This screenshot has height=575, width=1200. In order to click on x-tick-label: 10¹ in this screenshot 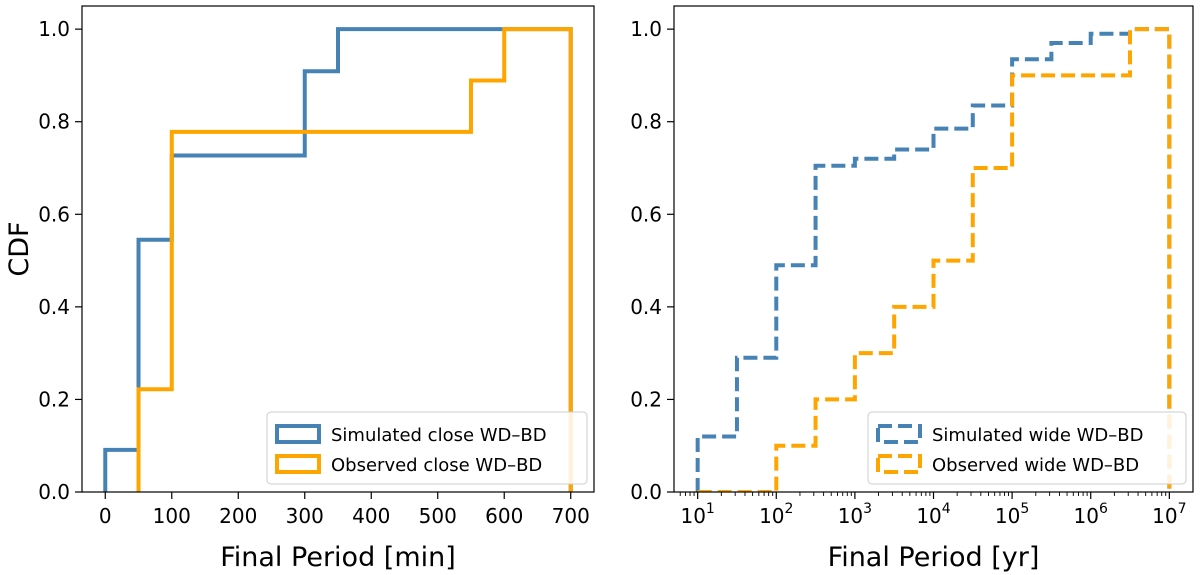, I will do `click(697, 514)`.